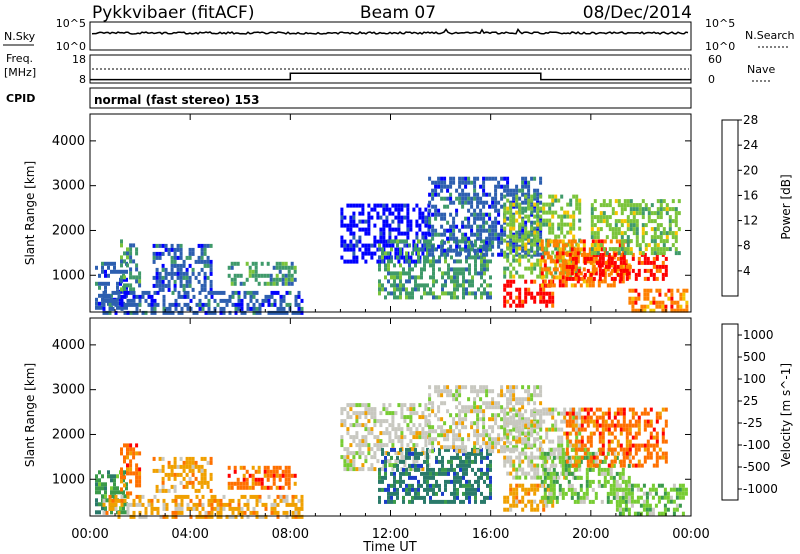  Describe the element at coordinates (290, 534) in the screenshot. I see `xtick-label: 08:00` at that location.